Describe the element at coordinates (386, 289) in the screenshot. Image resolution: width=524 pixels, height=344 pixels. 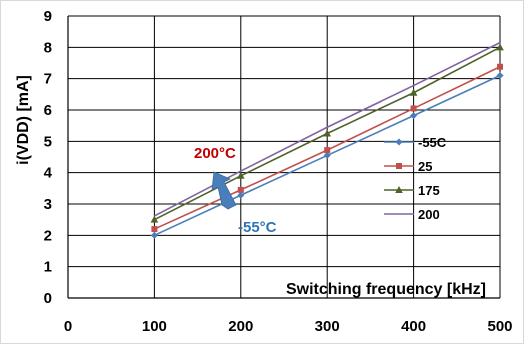
I see `x-axis-label: Switching frequency [kHz]` at that location.